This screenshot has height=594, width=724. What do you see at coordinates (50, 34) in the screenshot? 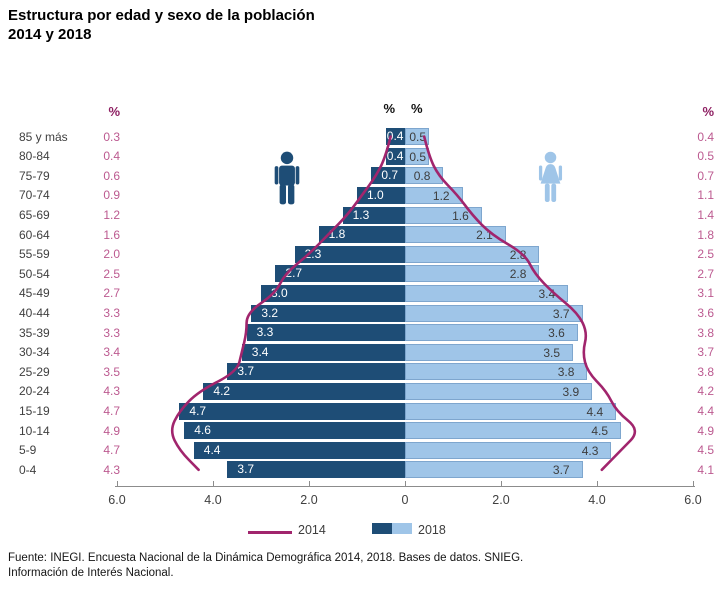
I see `title-line-2: 2014 y 2018` at bounding box center [50, 34].